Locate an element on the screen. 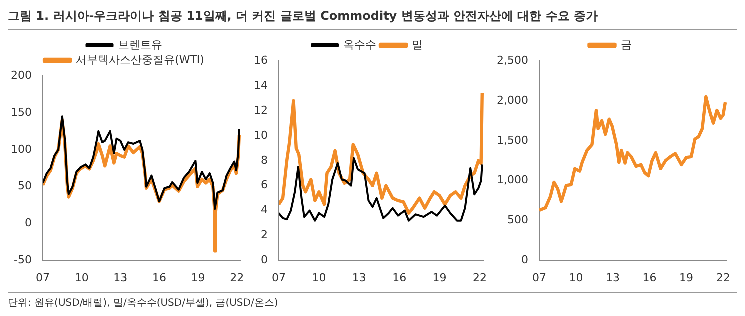 The height and width of the screenshot is (316, 745). legend-label: 서부텍사스산중질유(WTI) is located at coordinates (140, 59).